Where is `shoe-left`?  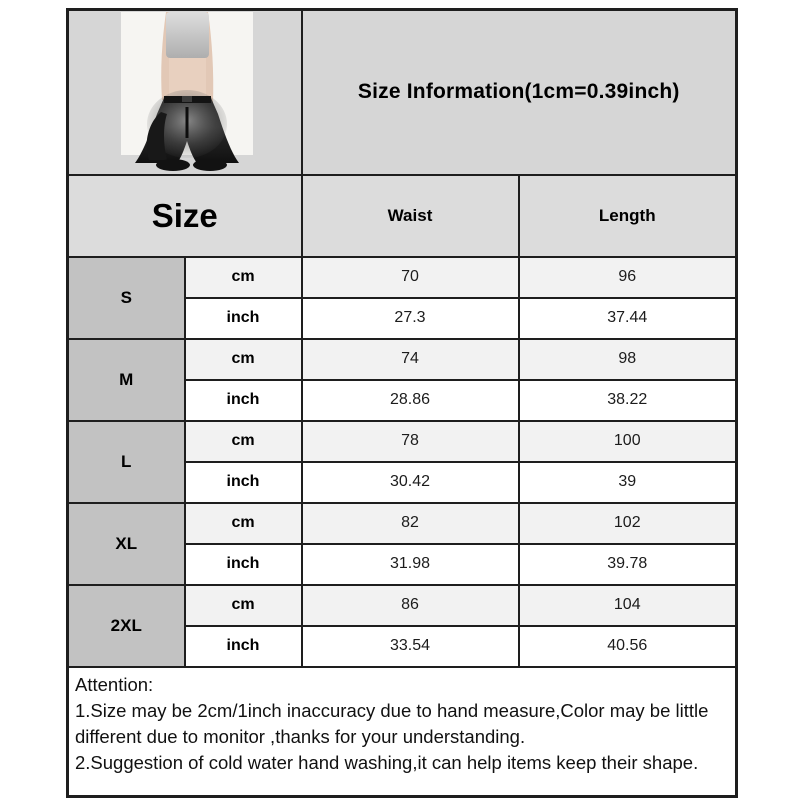 shoe-left is located at coordinates (173, 164).